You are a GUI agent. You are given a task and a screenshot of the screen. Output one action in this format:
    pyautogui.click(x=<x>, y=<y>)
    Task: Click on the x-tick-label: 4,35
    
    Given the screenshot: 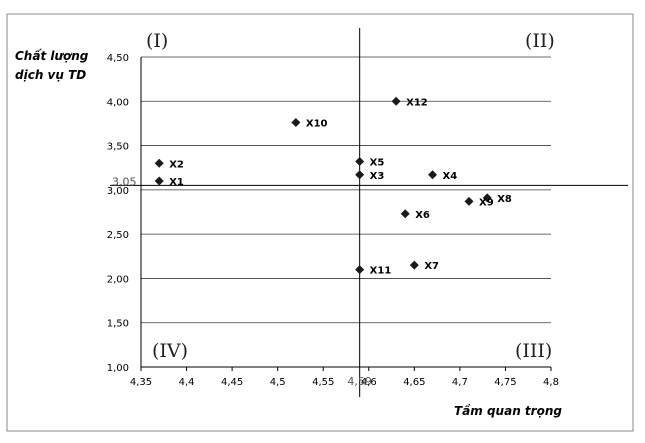 What is the action you would take?
    pyautogui.click(x=141, y=382)
    